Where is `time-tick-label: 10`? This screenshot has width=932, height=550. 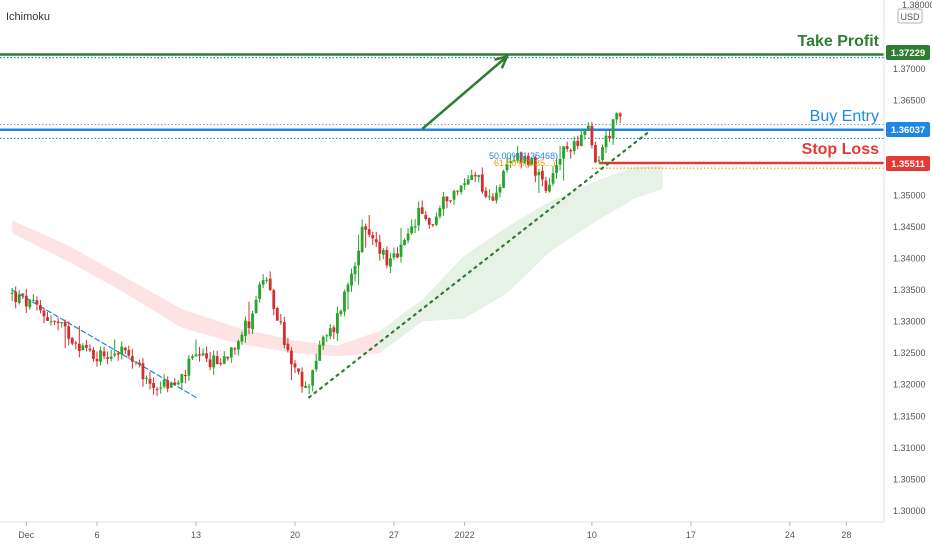
time-tick-label: 10 is located at coordinates (592, 535).